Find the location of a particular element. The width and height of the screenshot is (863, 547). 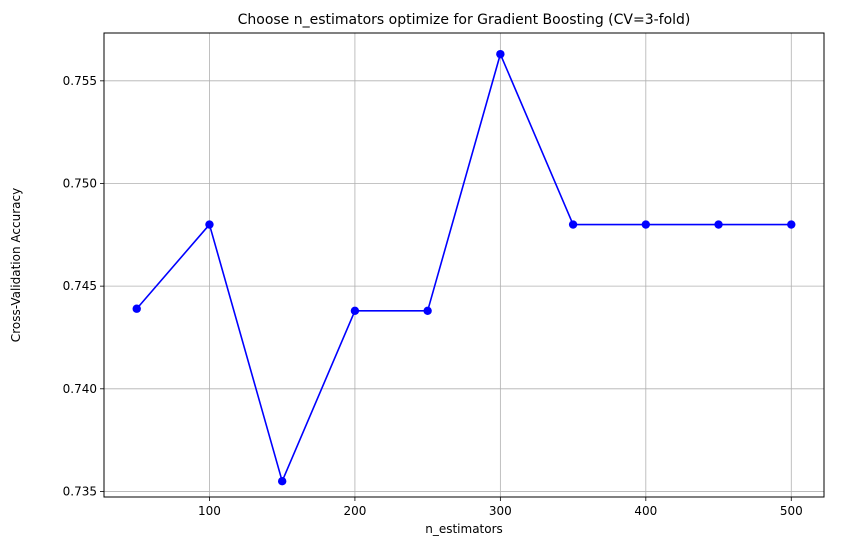

y-tick-label-0: 0.735 is located at coordinates (80, 491).